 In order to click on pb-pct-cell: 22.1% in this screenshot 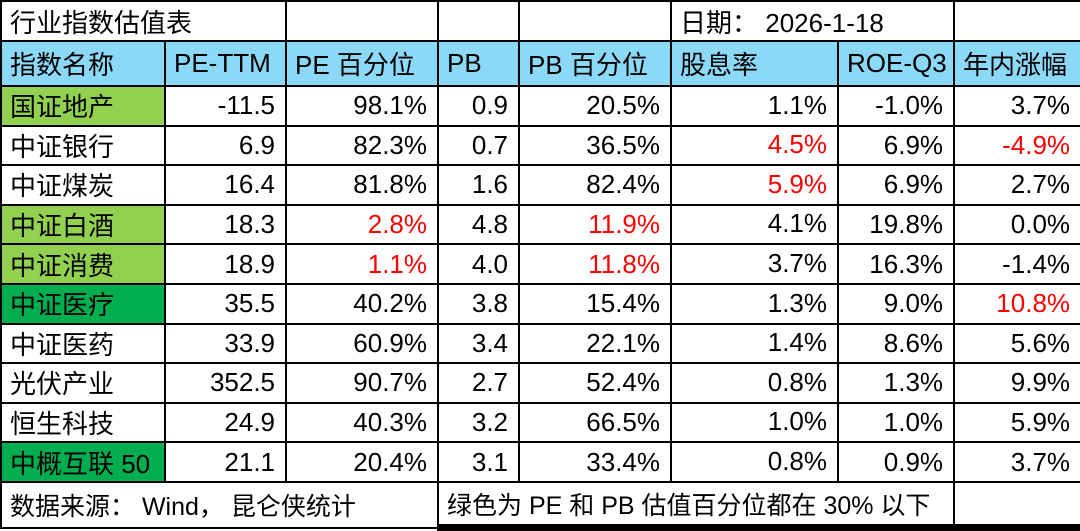, I will do `click(595, 343)`.